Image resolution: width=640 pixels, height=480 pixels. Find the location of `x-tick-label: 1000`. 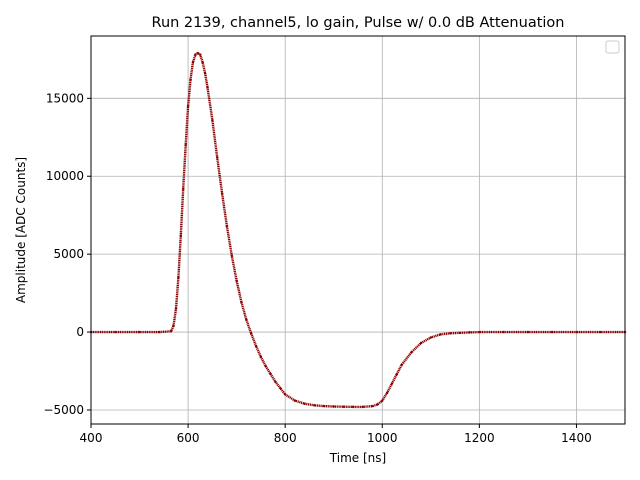

x-tick-label: 1000 is located at coordinates (382, 438).